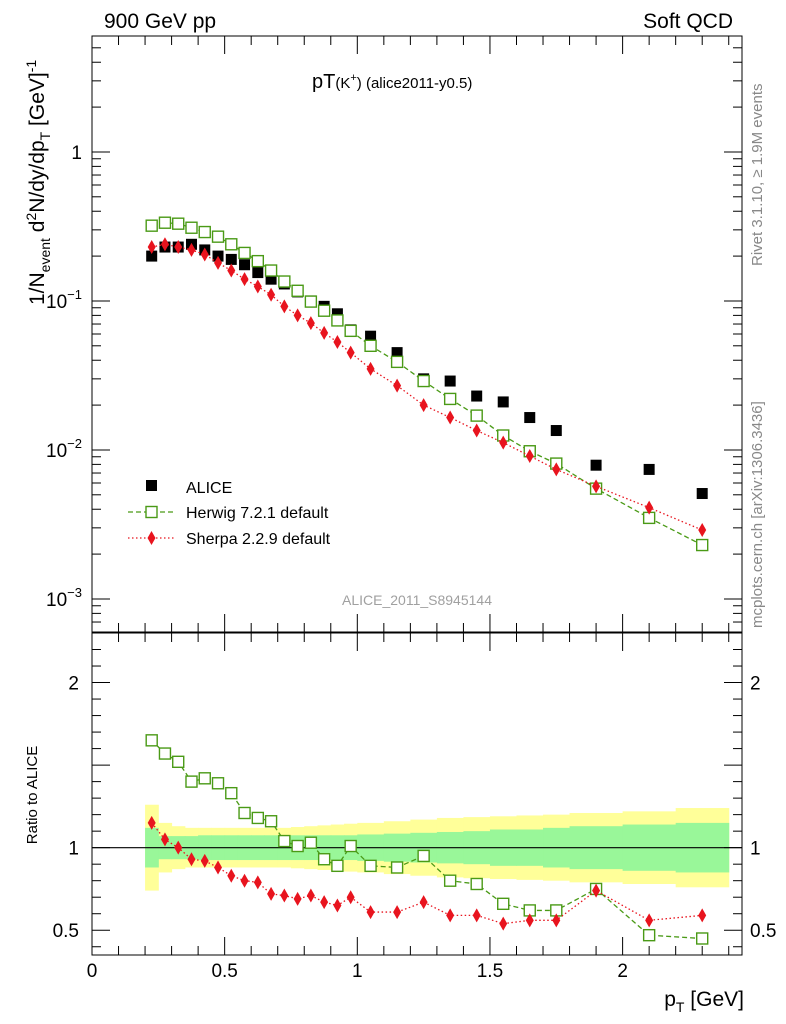  What do you see at coordinates (257, 513) in the screenshot?
I see `legend-label-herwig: Herwig 7.2.1 default` at bounding box center [257, 513].